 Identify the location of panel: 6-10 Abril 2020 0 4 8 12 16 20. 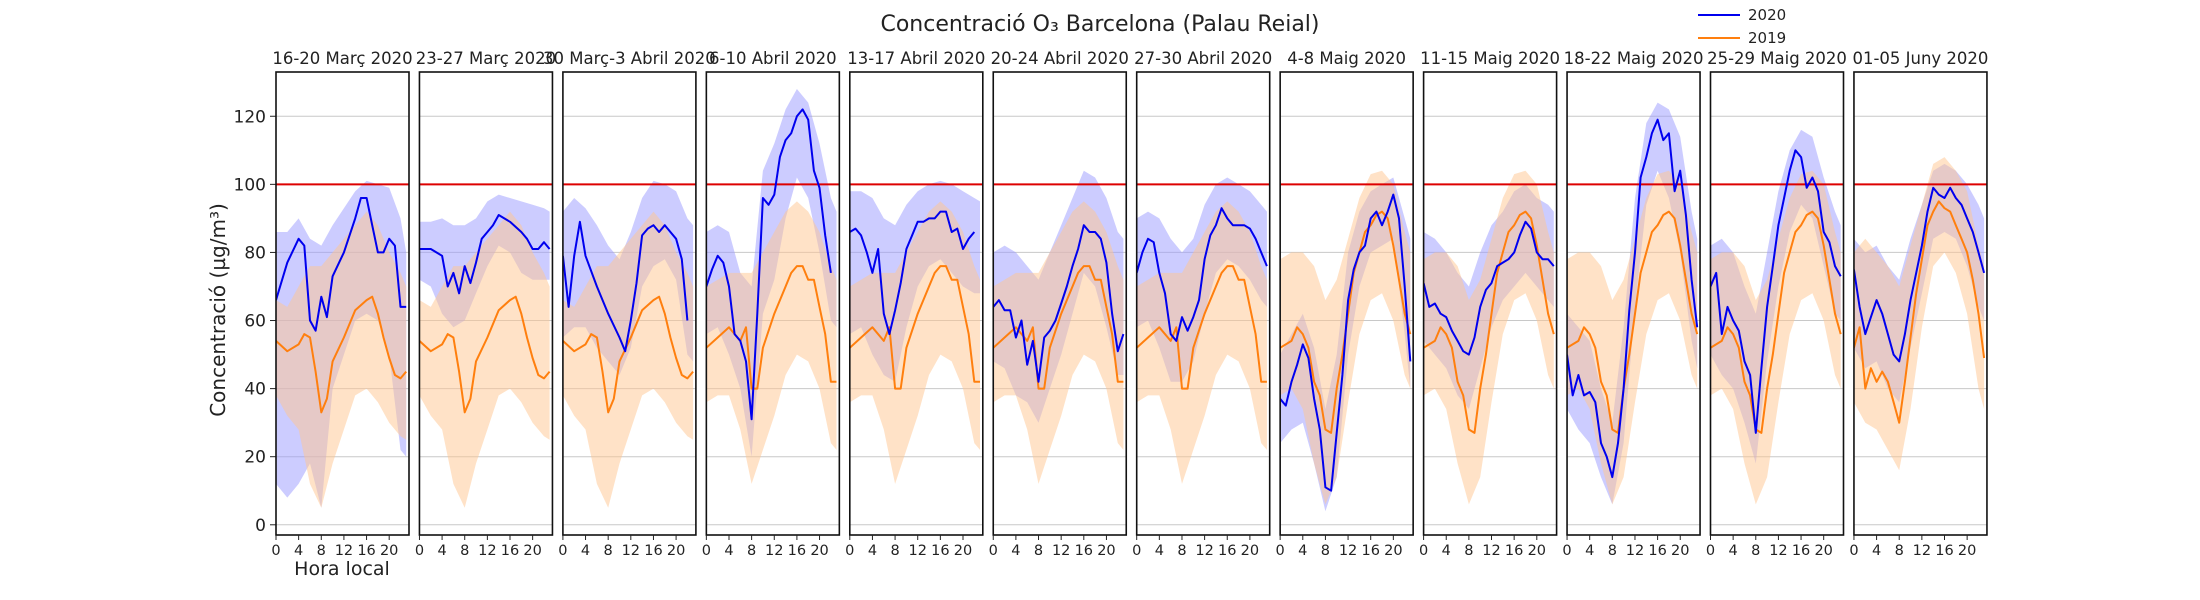
(771, 304).